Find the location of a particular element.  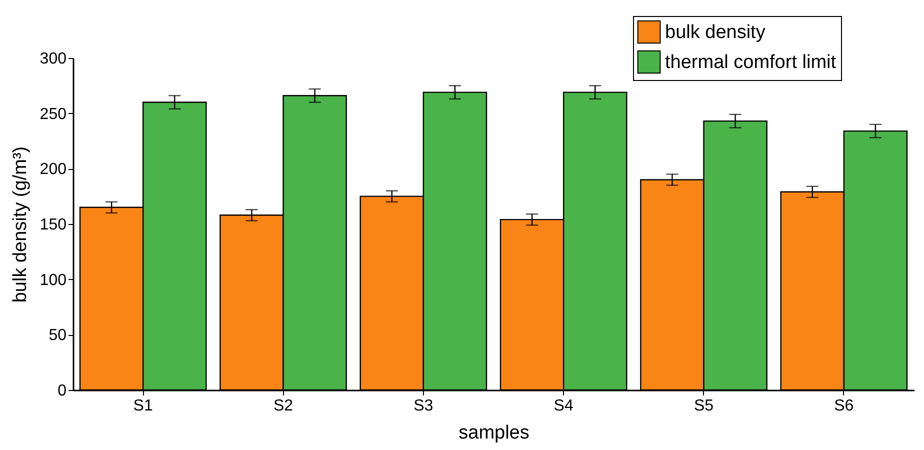

x-tick-label: S6 is located at coordinates (844, 406).